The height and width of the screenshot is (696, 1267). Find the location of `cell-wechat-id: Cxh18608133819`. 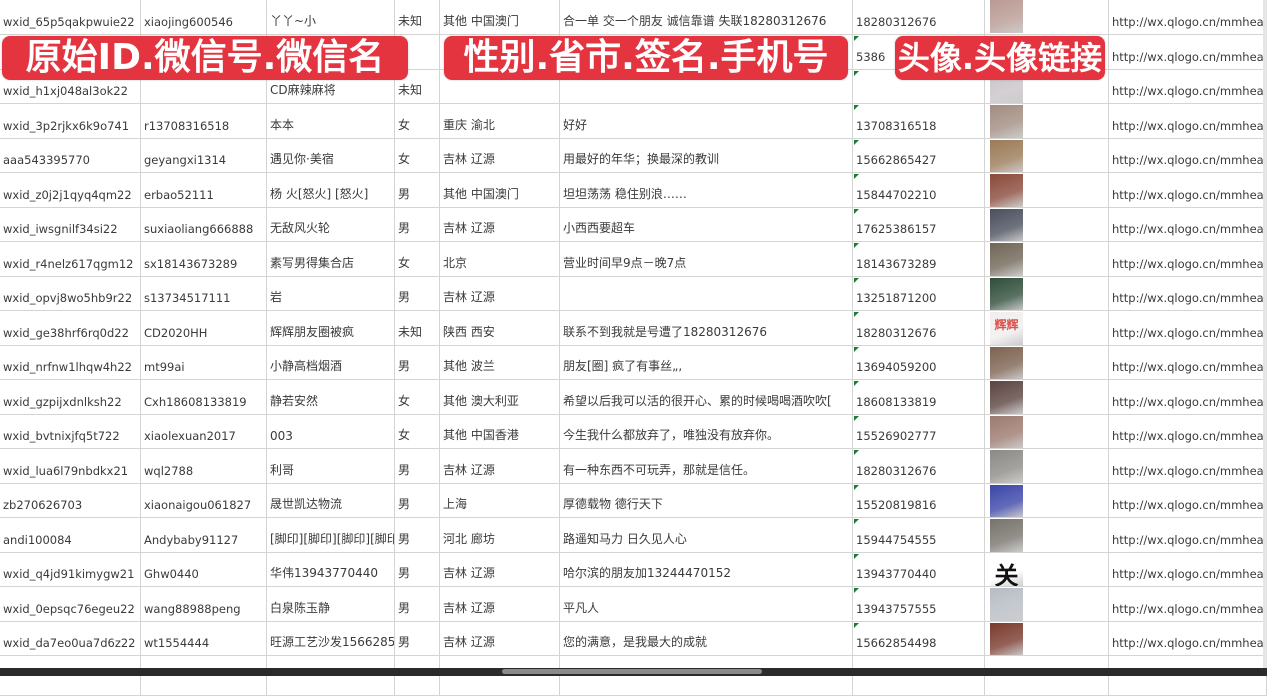

cell-wechat-id: Cxh18608133819 is located at coordinates (204, 397).